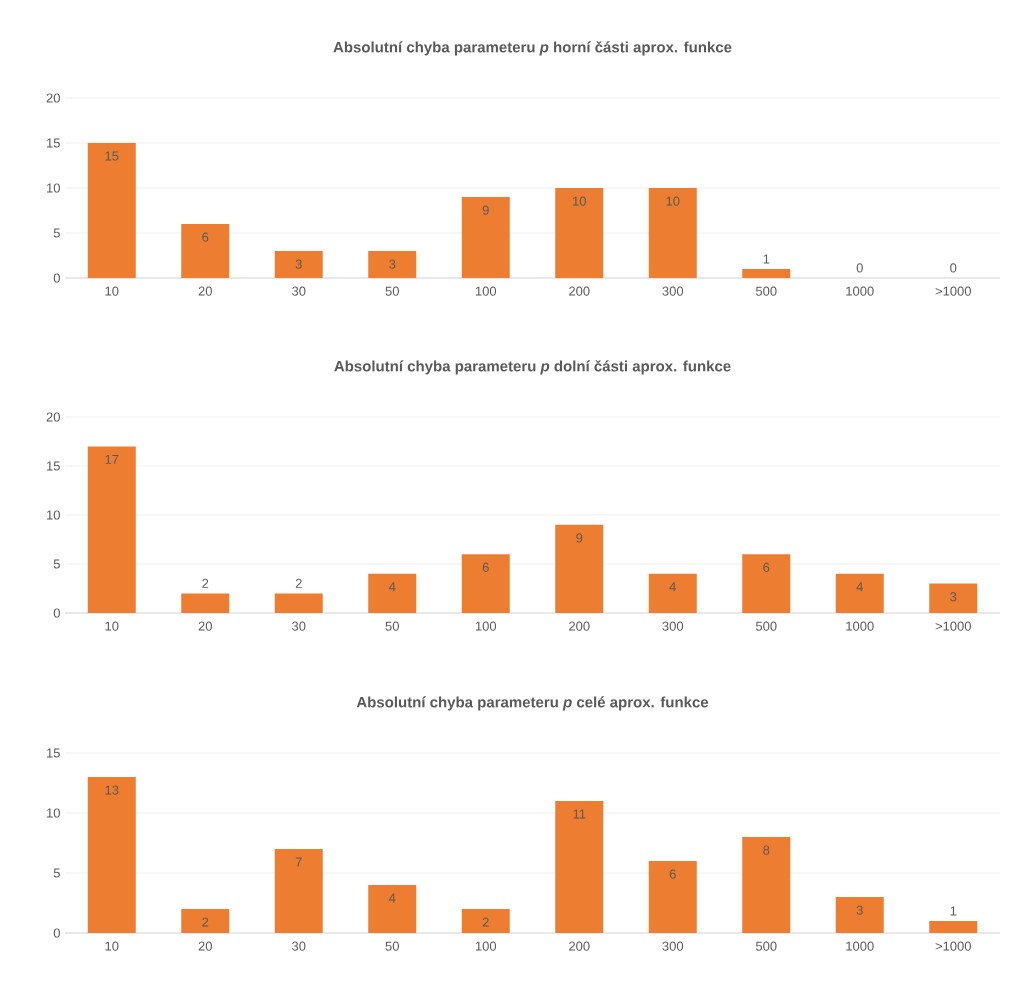  Describe the element at coordinates (112, 156) in the screenshot. I see `data-label: 15` at that location.